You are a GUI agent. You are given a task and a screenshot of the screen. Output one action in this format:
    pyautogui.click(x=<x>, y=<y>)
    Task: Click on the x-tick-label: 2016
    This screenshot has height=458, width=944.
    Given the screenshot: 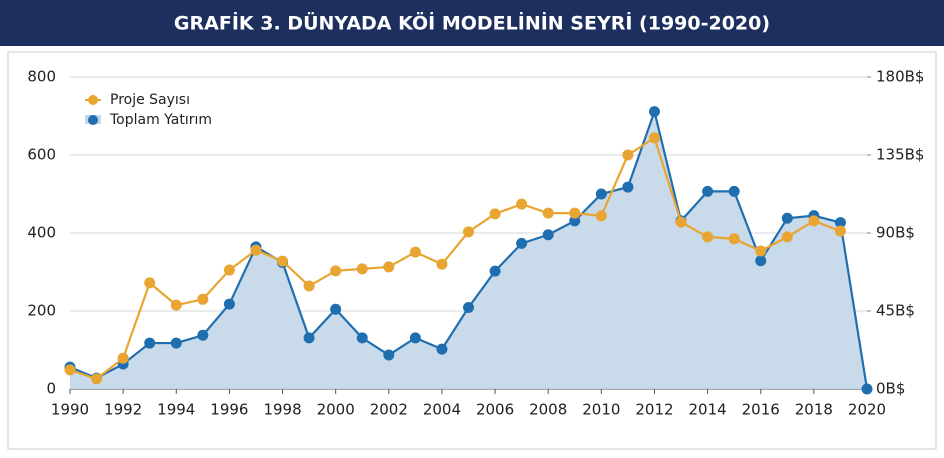 What is the action you would take?
    pyautogui.click(x=761, y=410)
    